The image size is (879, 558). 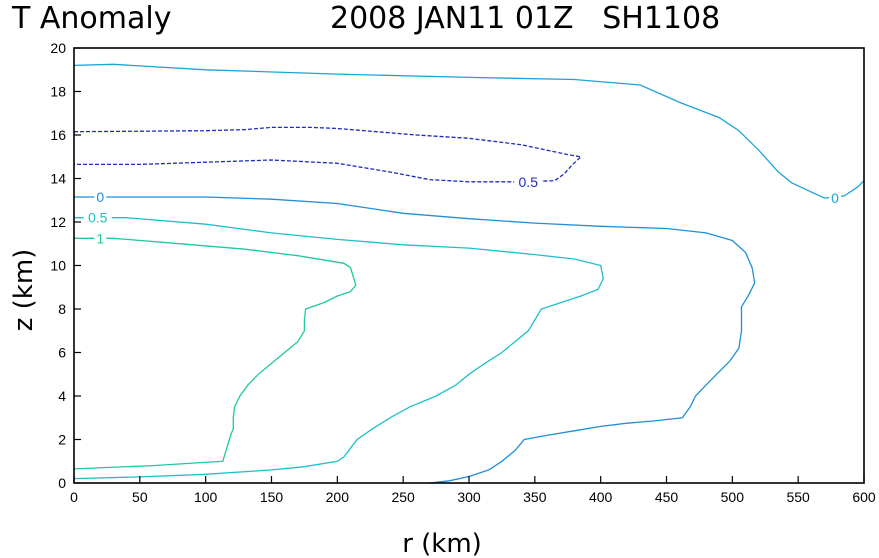 I want to click on y-axis-label: z (km), so click(x=24, y=290).